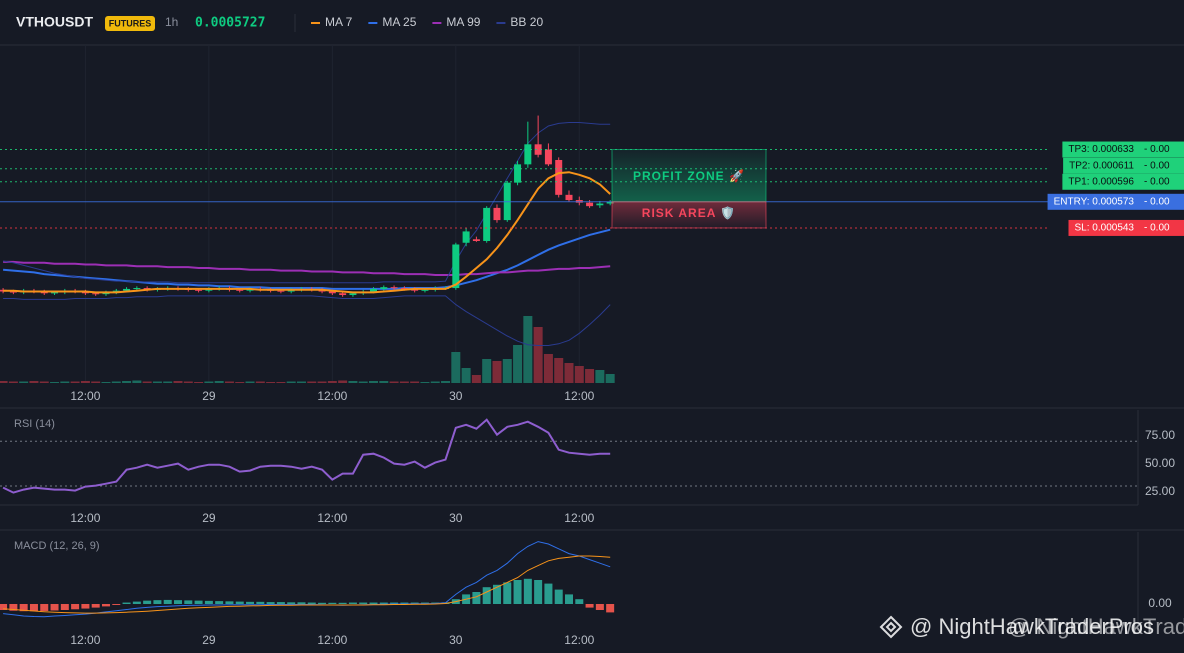  What do you see at coordinates (689, 213) in the screenshot?
I see `zone-label: RISK AREA 🛡️` at bounding box center [689, 213].